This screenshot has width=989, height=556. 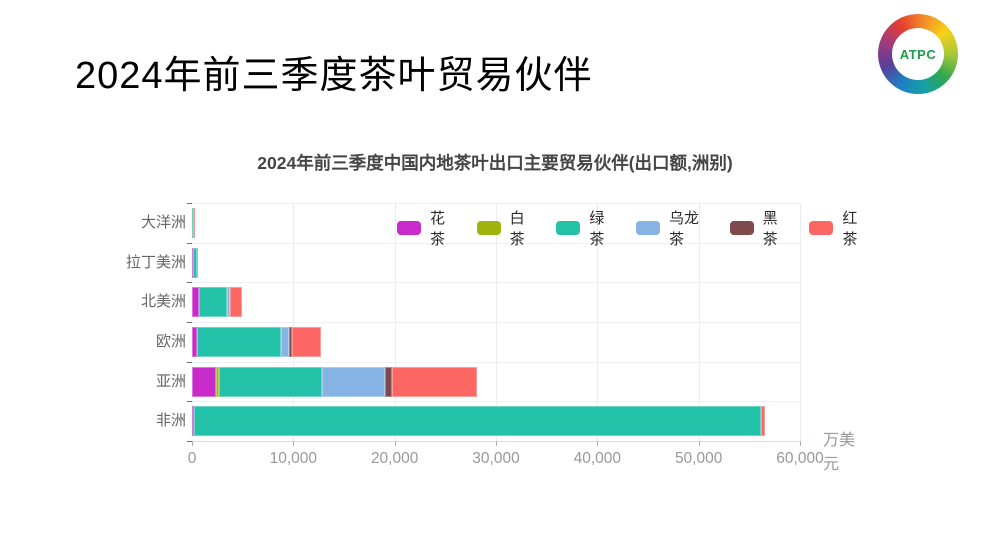 I want to click on x-axis-label: 10,000, so click(x=293, y=458).